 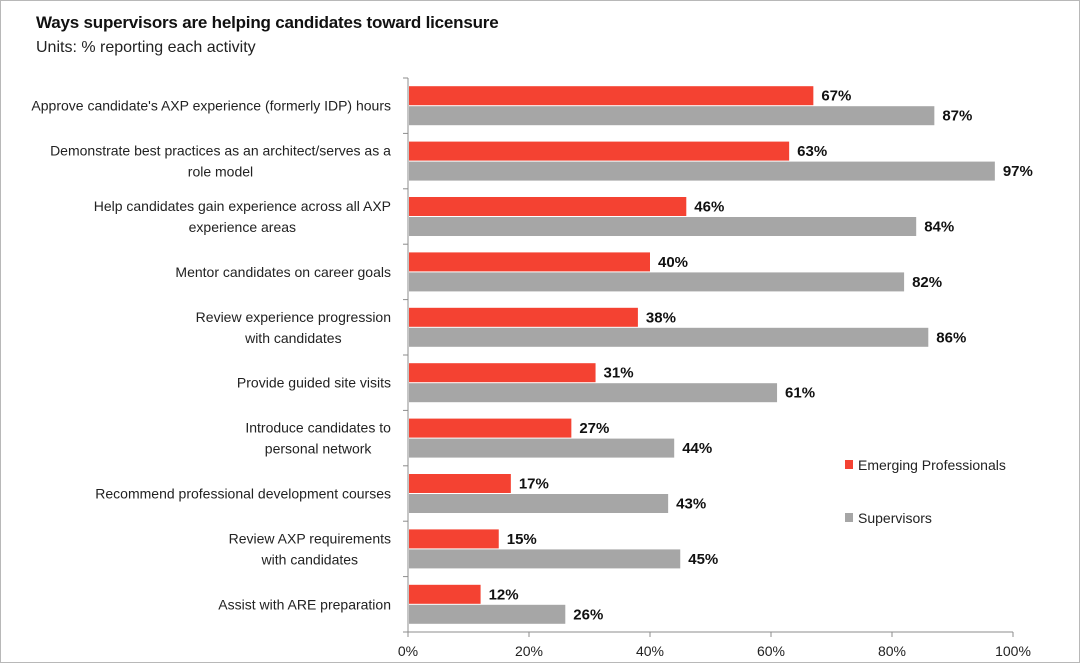 I want to click on x-tick-label: 40%, so click(x=650, y=651).